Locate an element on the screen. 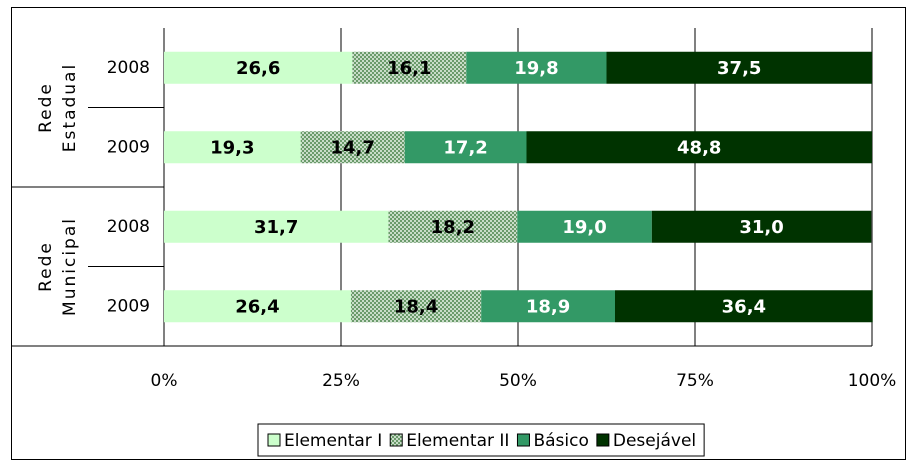  data-label: 26,6 is located at coordinates (258, 68).